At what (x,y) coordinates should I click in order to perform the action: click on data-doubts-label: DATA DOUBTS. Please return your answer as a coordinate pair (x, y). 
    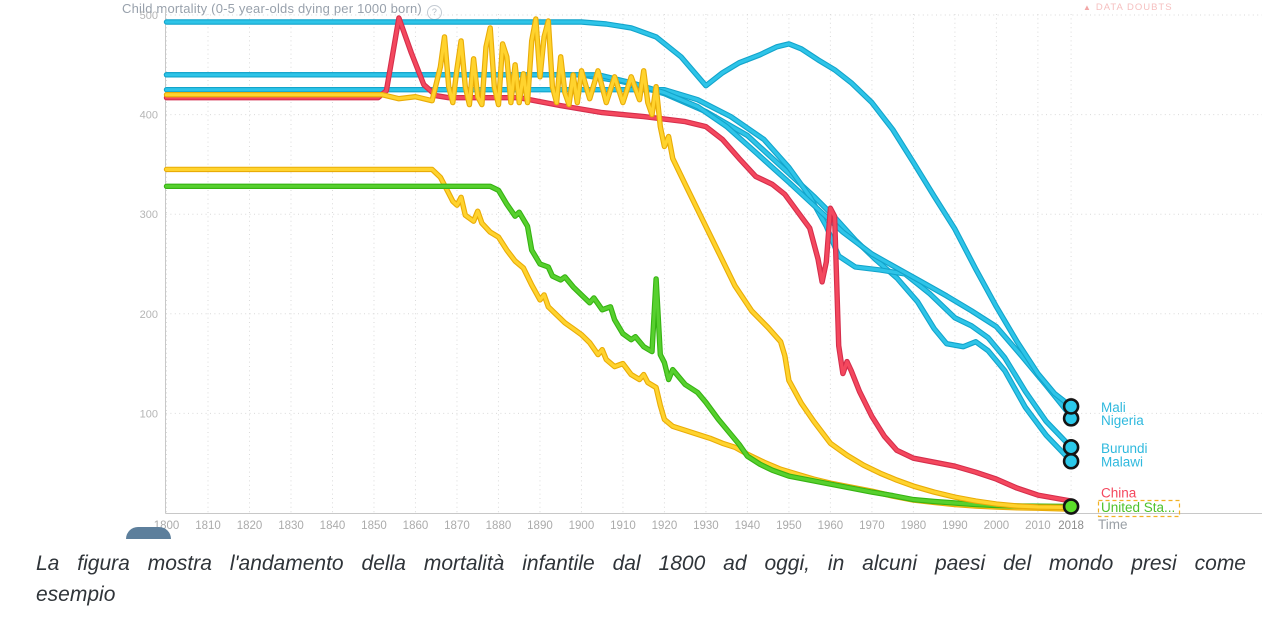
    Looking at the image, I should click on (1134, 7).